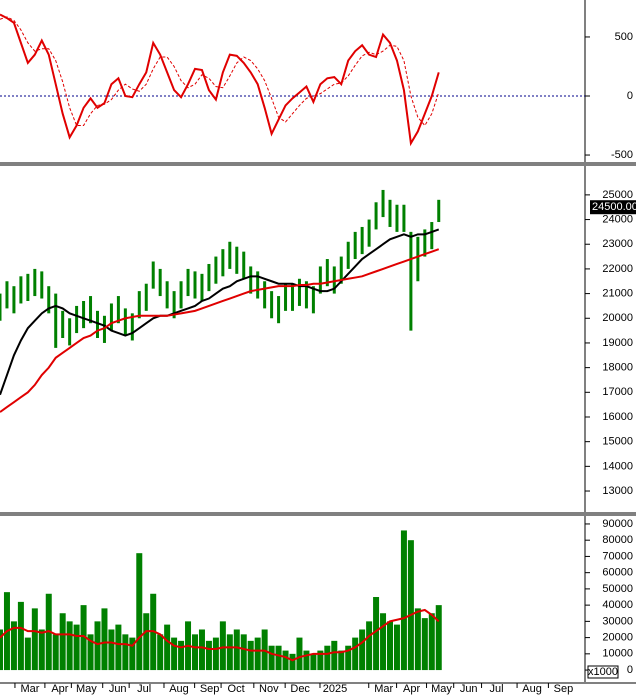  What do you see at coordinates (269, 689) in the screenshot?
I see `x-tick-label: Nov` at bounding box center [269, 689].